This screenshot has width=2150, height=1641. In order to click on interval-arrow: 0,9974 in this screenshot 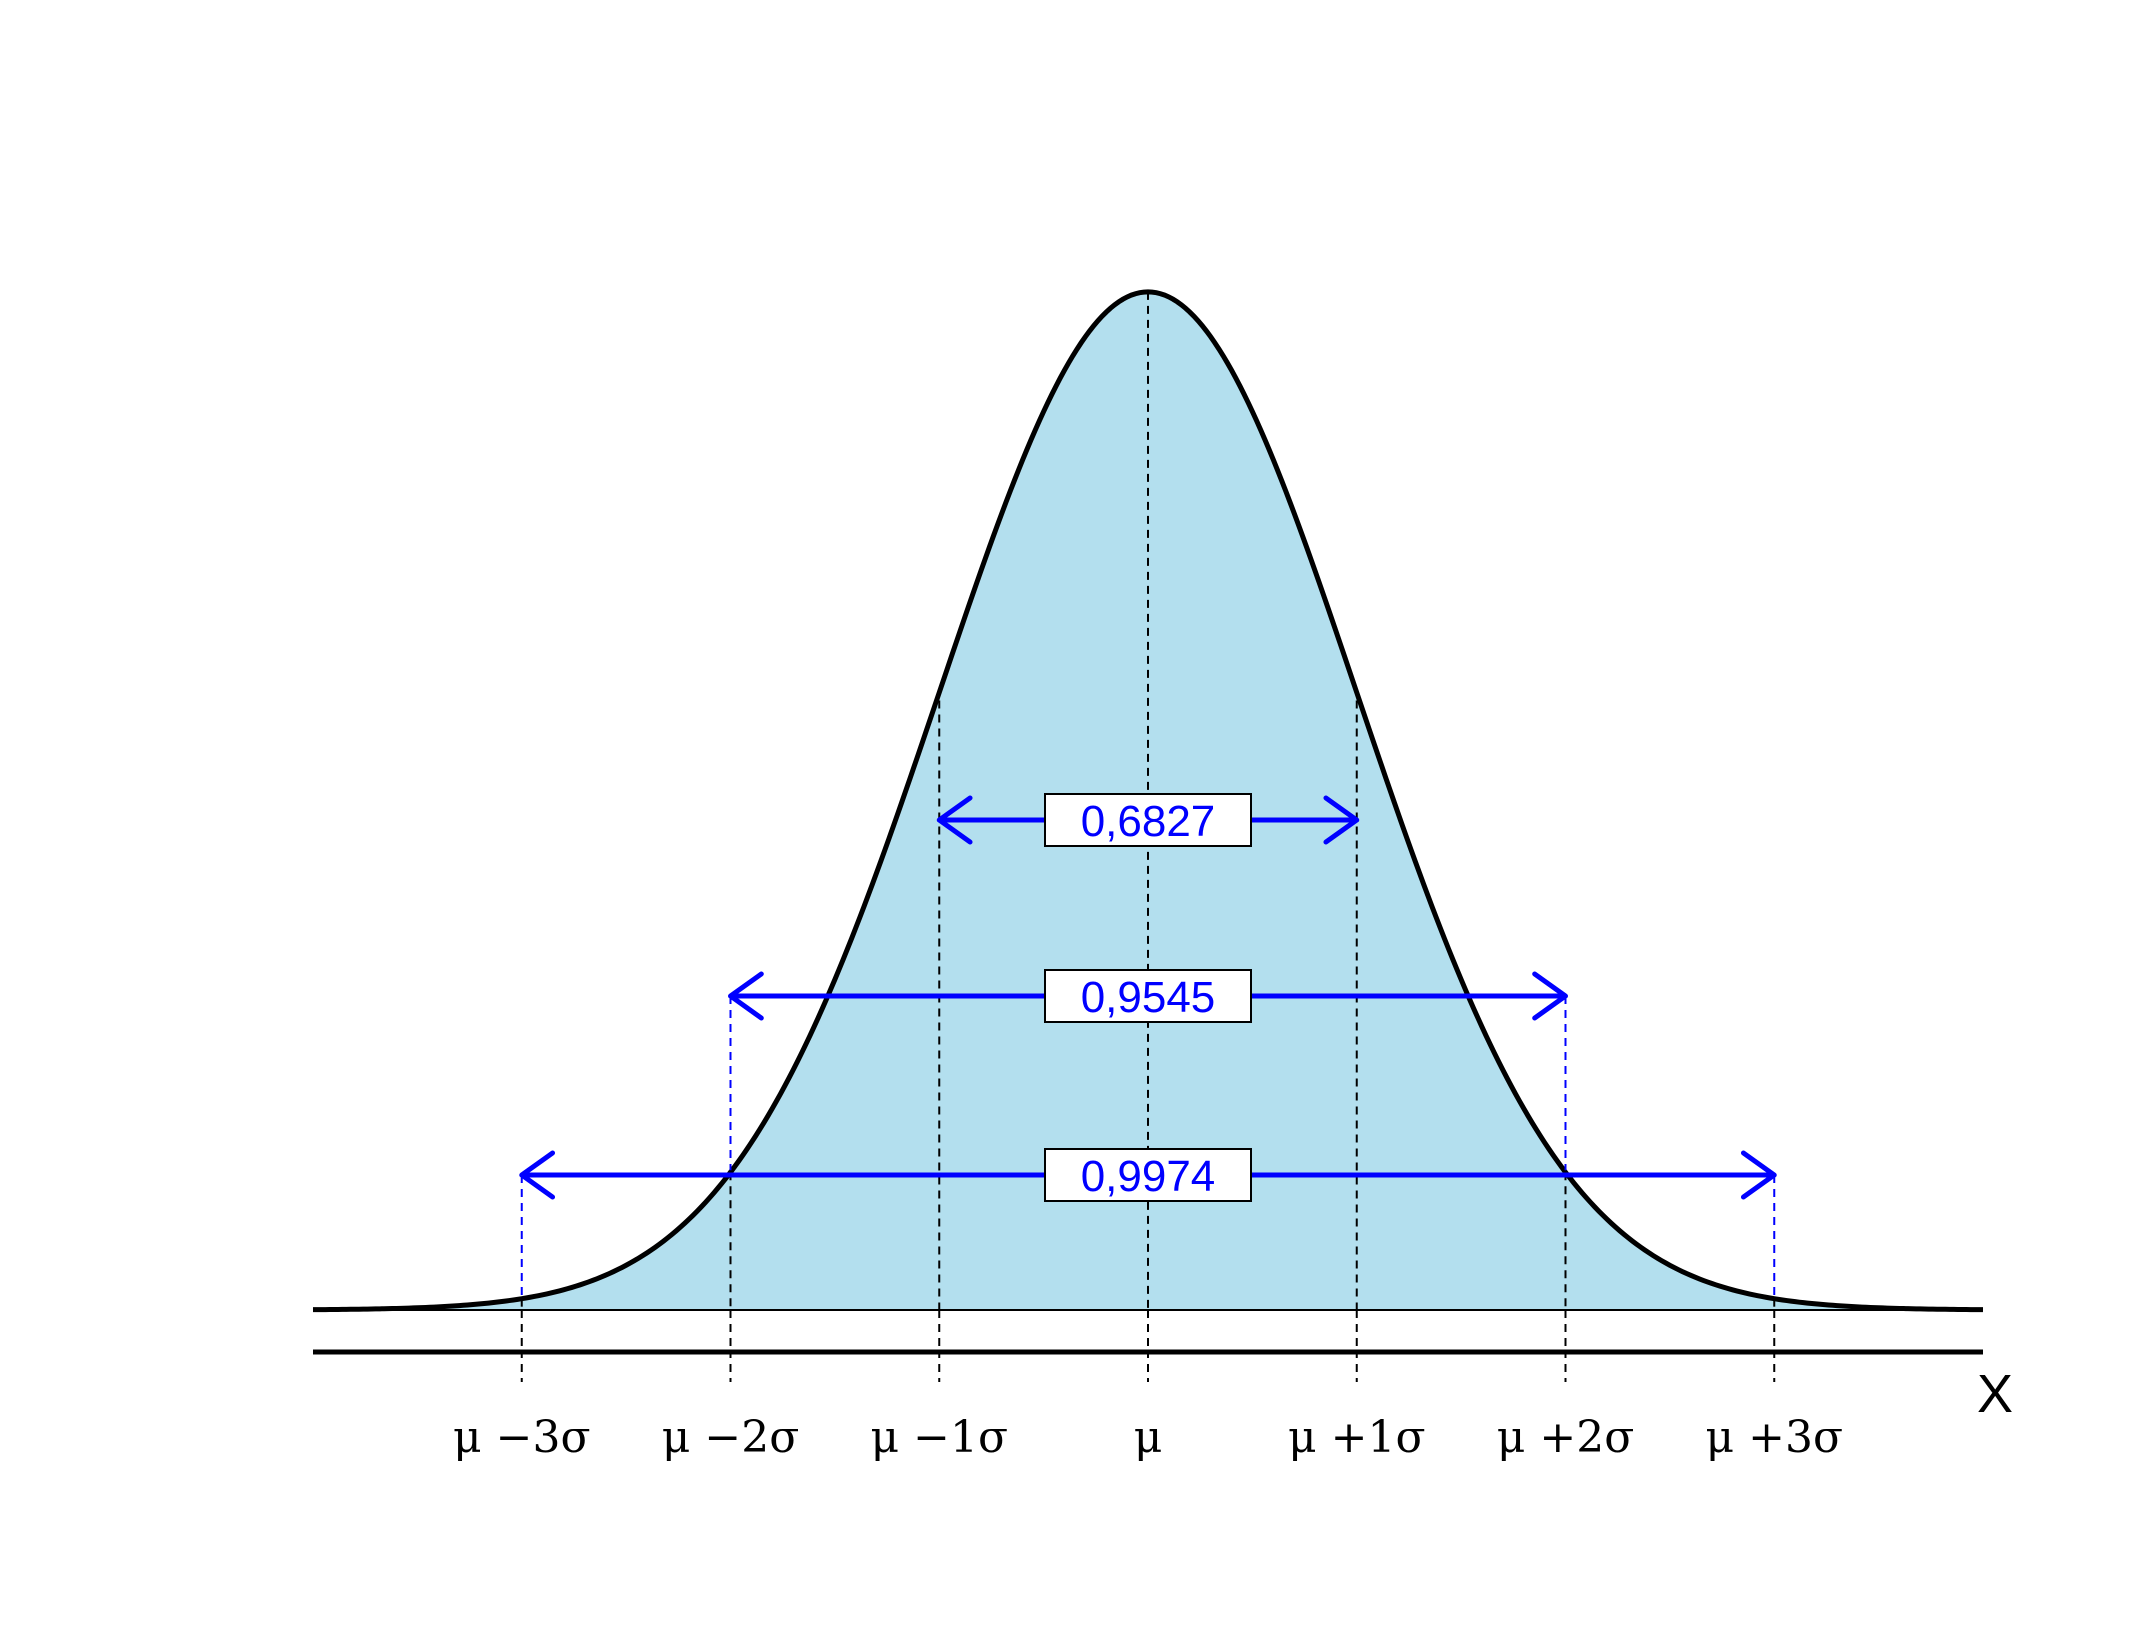, I will do `click(1148, 1222)`.